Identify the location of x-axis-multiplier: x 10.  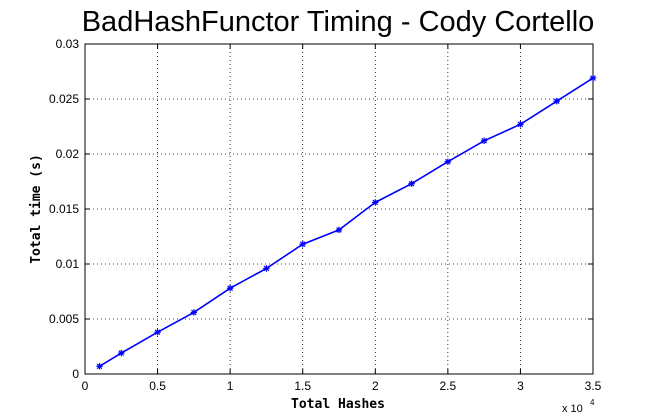
(572, 409).